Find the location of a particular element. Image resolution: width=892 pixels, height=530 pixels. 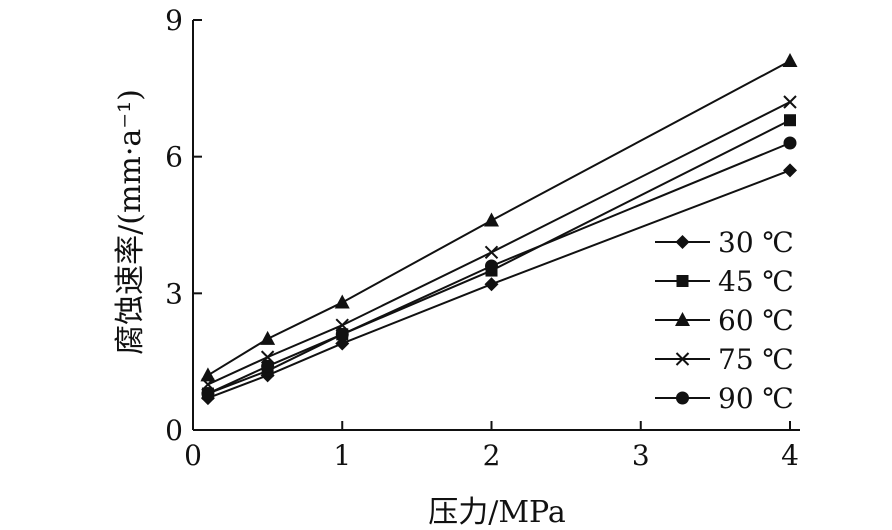

x-axis-label: 压力/MPa is located at coordinates (497, 512).